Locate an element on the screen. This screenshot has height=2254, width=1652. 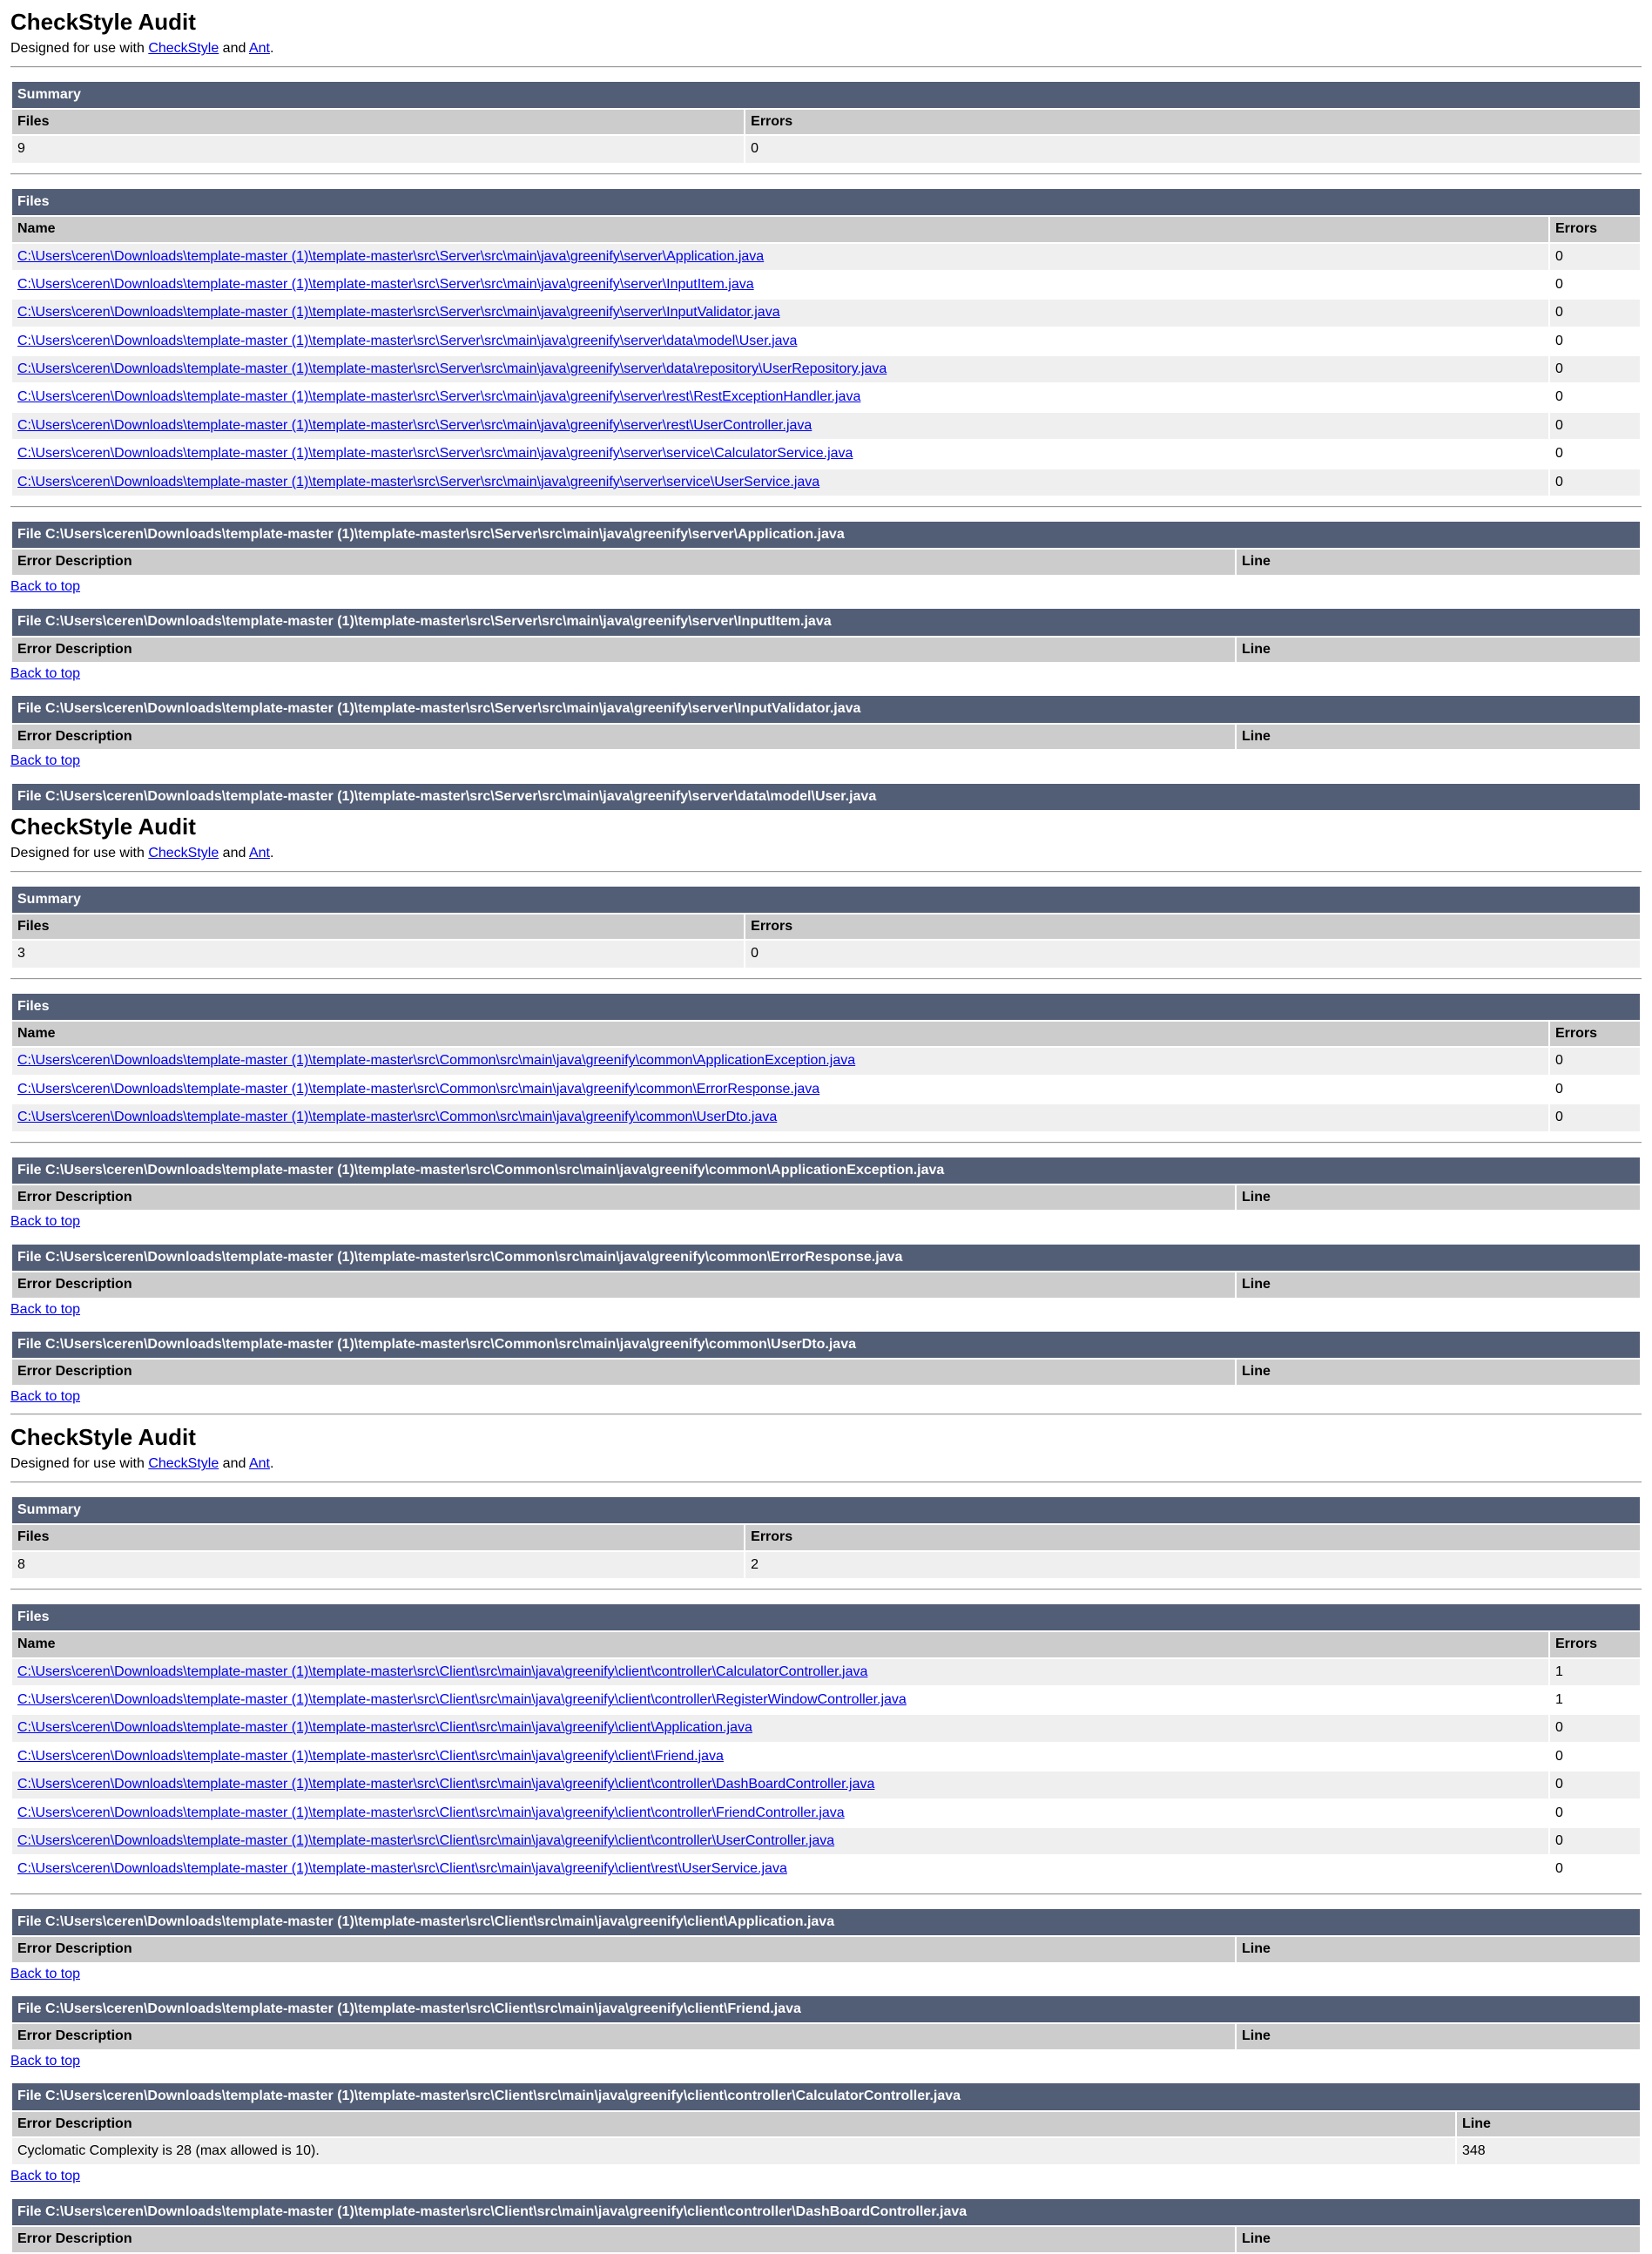
files-section-header: Files is located at coordinates (826, 1617).